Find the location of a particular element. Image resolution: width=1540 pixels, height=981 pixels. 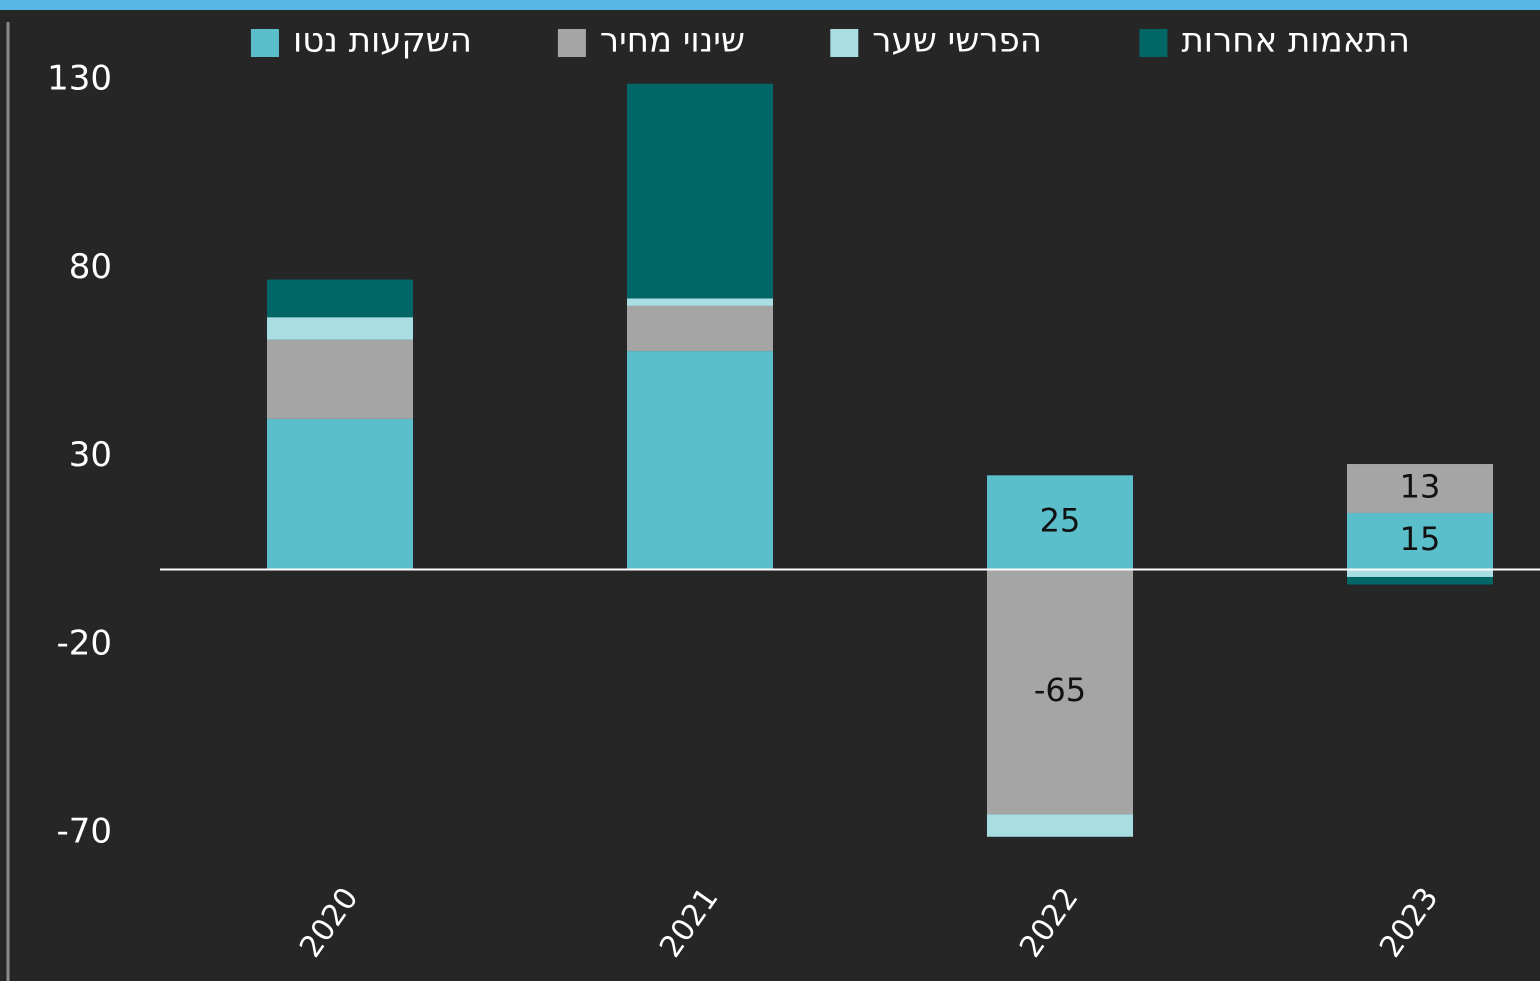

top-band is located at coordinates (770, 5).